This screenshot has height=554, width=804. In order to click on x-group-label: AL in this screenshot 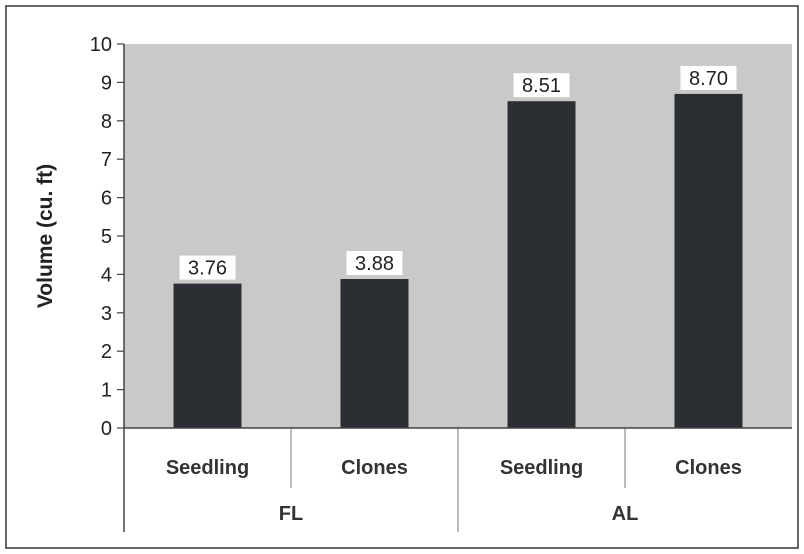, I will do `click(625, 514)`.